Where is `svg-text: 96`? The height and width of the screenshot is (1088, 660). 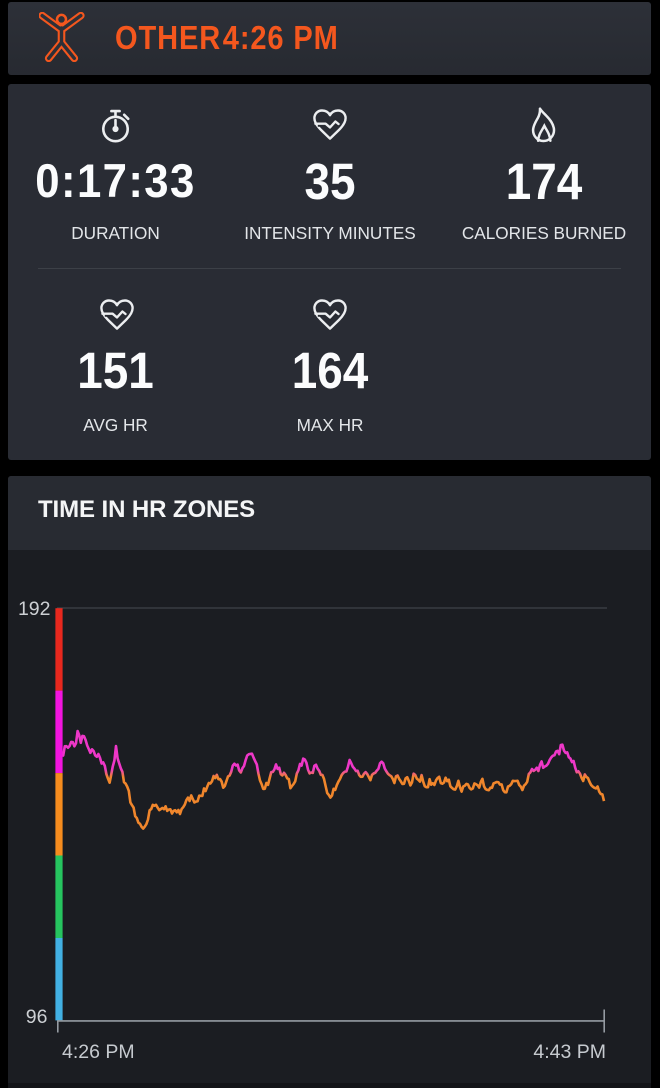
svg-text: 96 is located at coordinates (37, 1017).